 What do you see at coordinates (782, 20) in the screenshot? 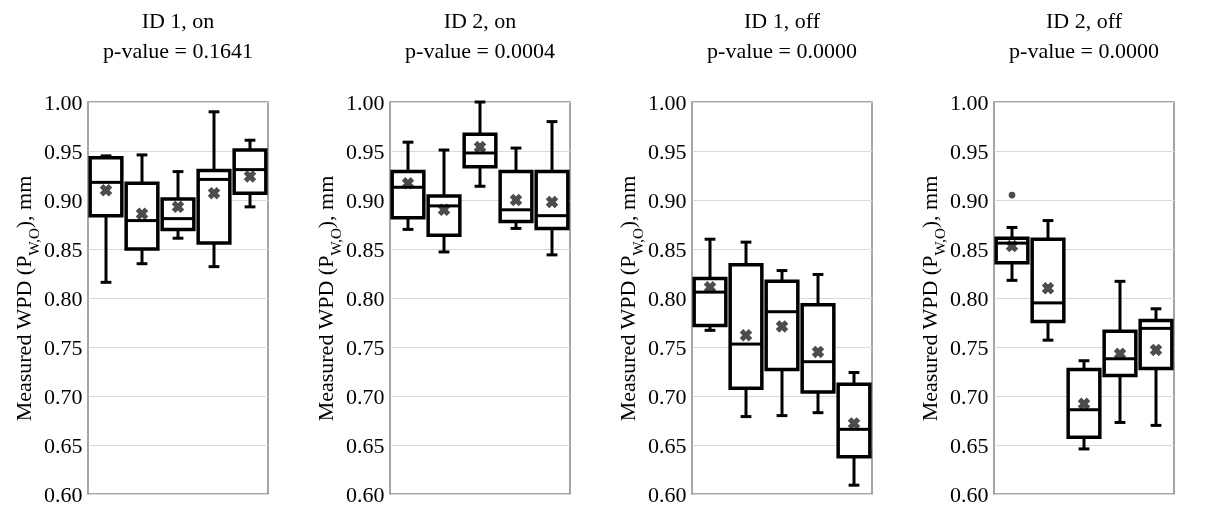
I see `chart-title: ID 1, off` at bounding box center [782, 20].